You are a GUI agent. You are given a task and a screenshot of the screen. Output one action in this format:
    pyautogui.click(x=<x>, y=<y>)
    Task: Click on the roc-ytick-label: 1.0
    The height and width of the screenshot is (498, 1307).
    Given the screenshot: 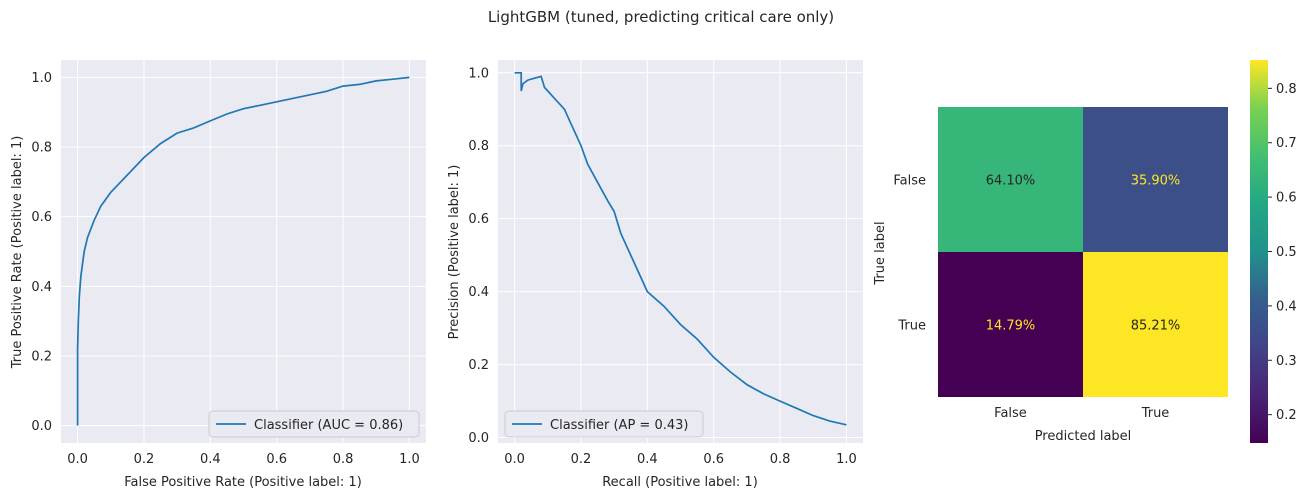 What is the action you would take?
    pyautogui.click(x=41, y=78)
    